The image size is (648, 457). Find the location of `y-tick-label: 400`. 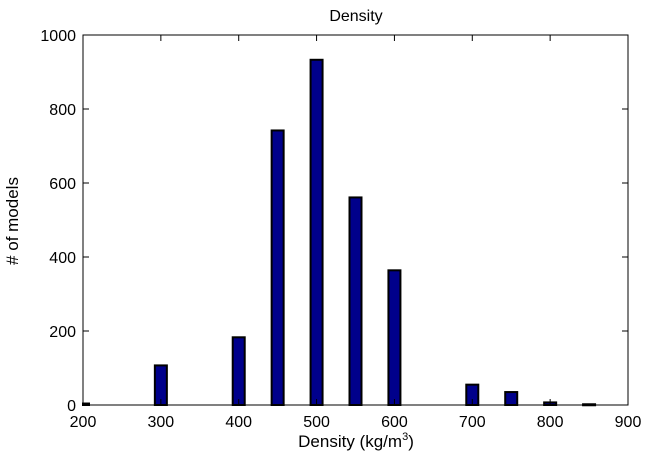

y-tick-label: 400 is located at coordinates (62, 258).